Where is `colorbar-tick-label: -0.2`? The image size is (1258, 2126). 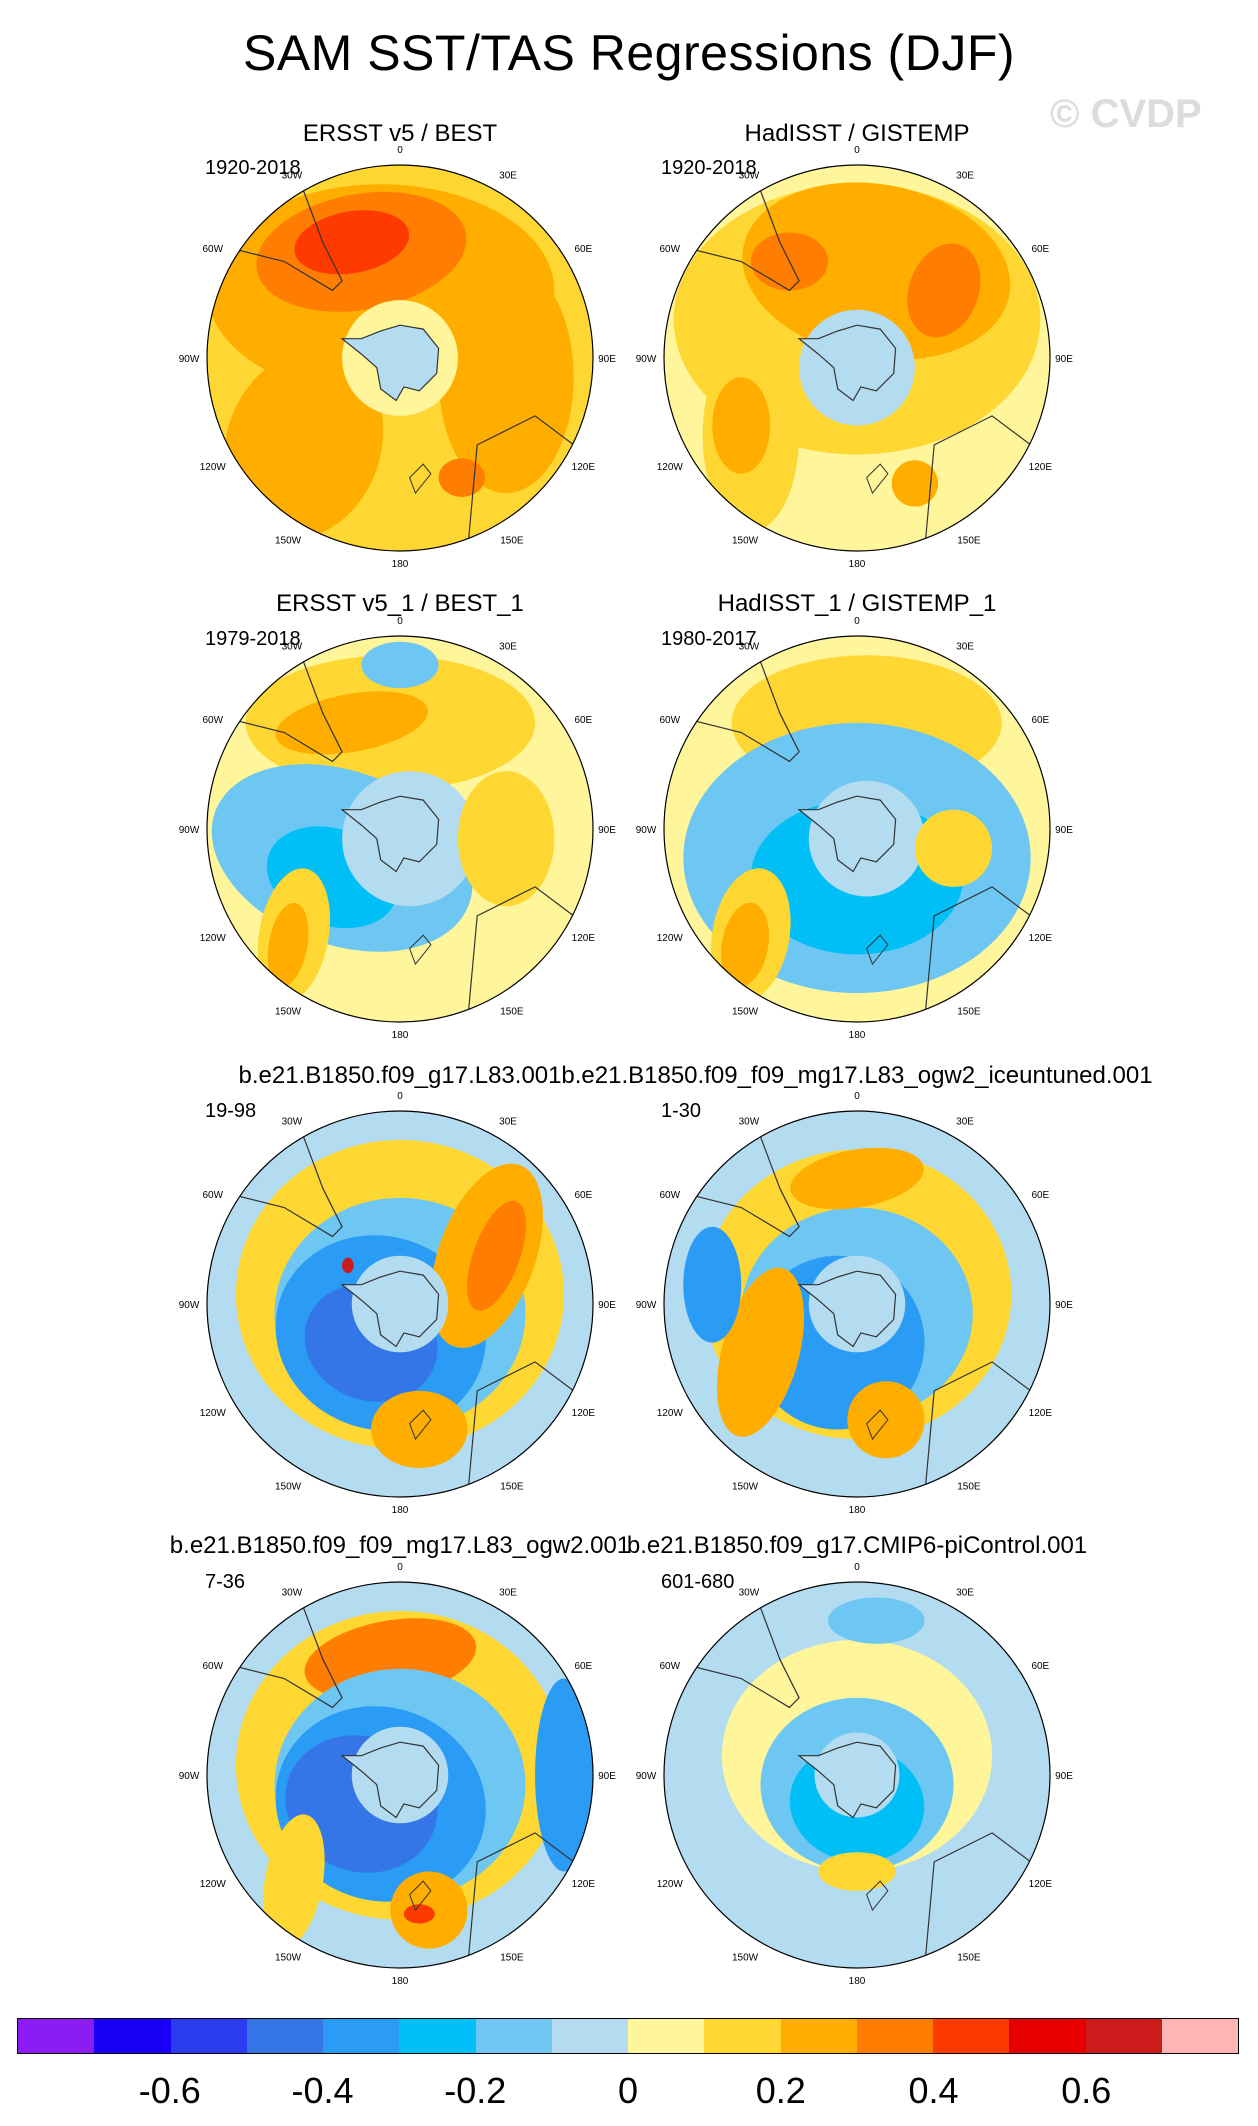
colorbar-tick-label: -0.2 is located at coordinates (475, 2090).